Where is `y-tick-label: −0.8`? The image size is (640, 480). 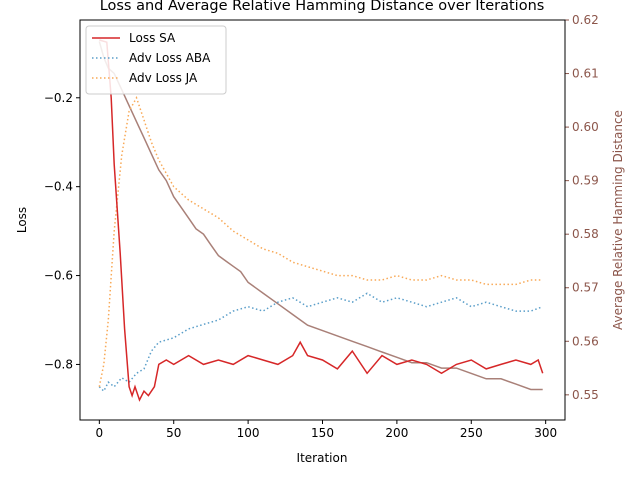 y-tick-label: −0.8 is located at coordinates (58, 364).